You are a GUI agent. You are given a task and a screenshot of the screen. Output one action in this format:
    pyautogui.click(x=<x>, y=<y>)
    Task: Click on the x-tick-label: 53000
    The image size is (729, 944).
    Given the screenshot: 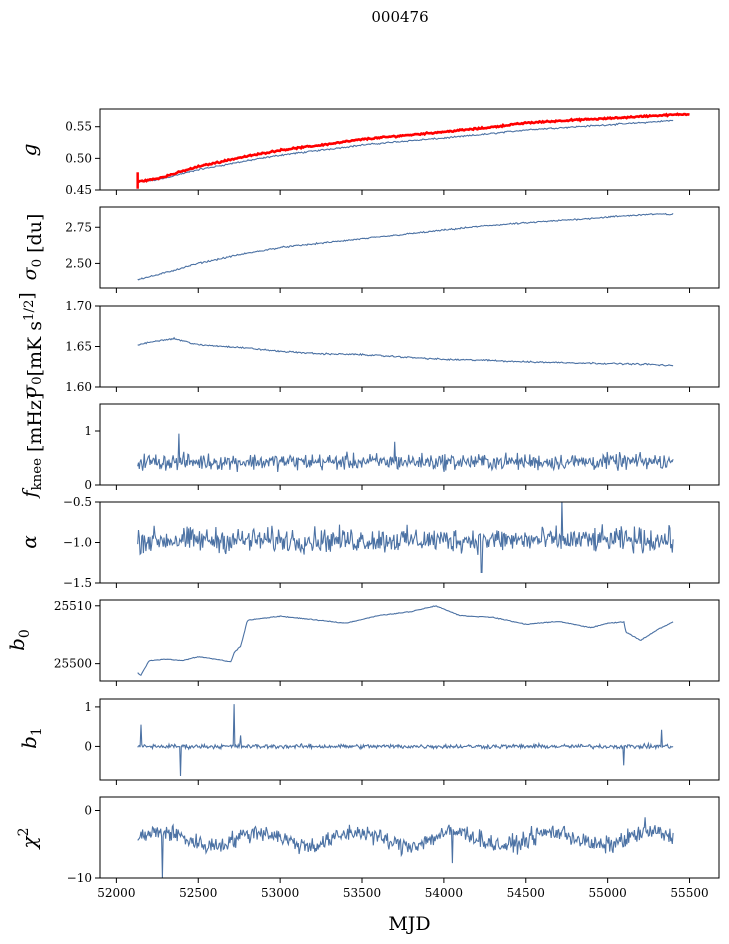 What is the action you would take?
    pyautogui.click(x=280, y=893)
    